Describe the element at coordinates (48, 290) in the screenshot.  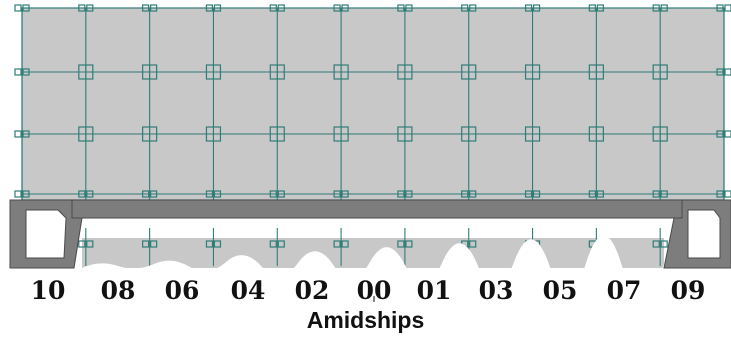
I see `frame-label-10: 10` at that location.